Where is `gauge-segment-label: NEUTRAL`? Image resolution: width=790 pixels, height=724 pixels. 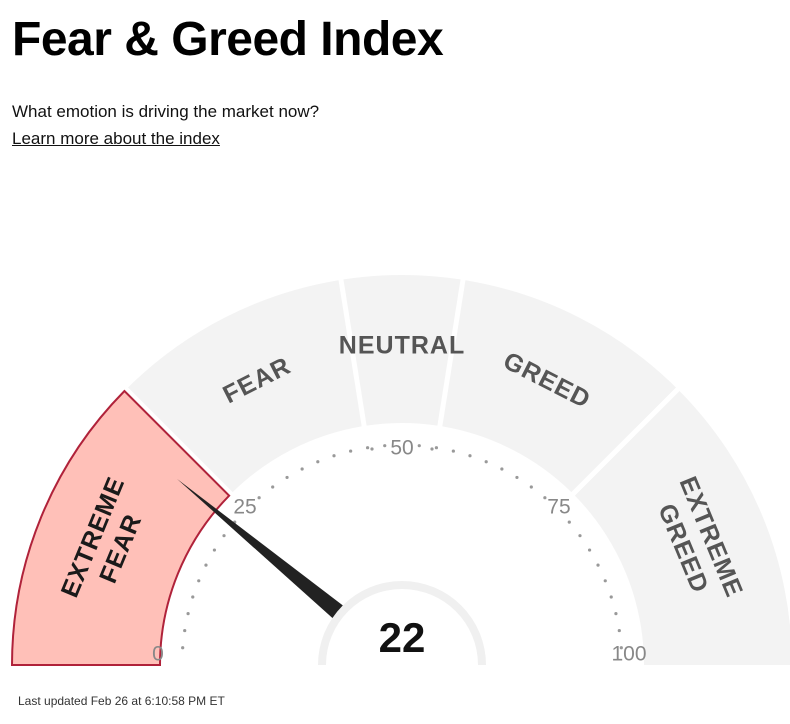
gauge-segment-label: NEUTRAL is located at coordinates (402, 346).